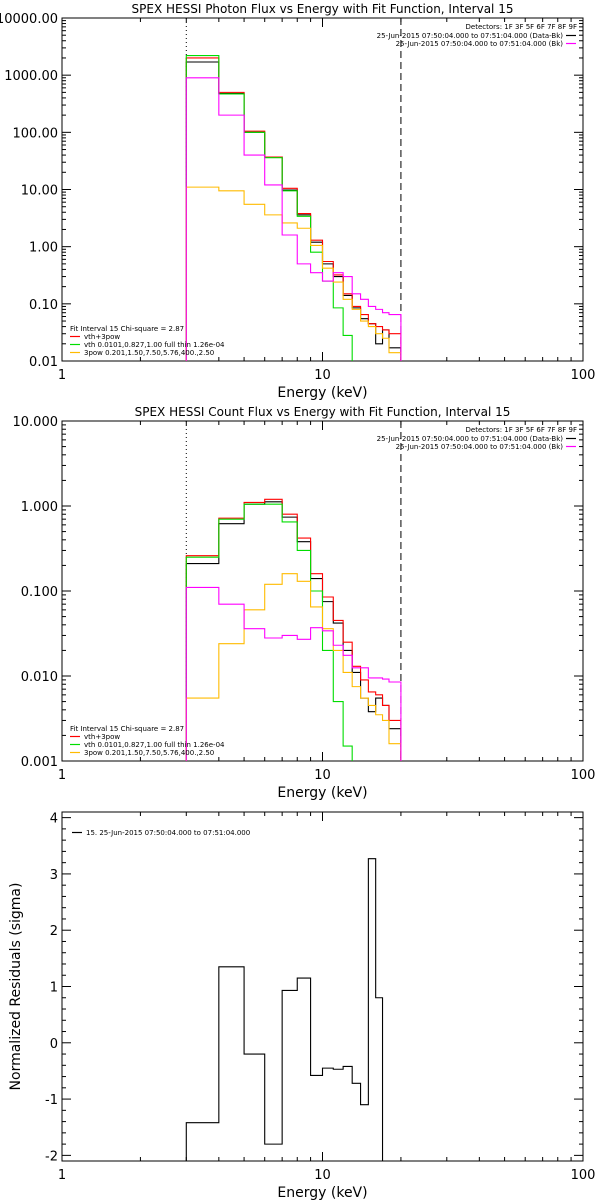 The width and height of the screenshot is (600, 1204). I want to click on y-tick-label: 0.01, so click(43, 362).